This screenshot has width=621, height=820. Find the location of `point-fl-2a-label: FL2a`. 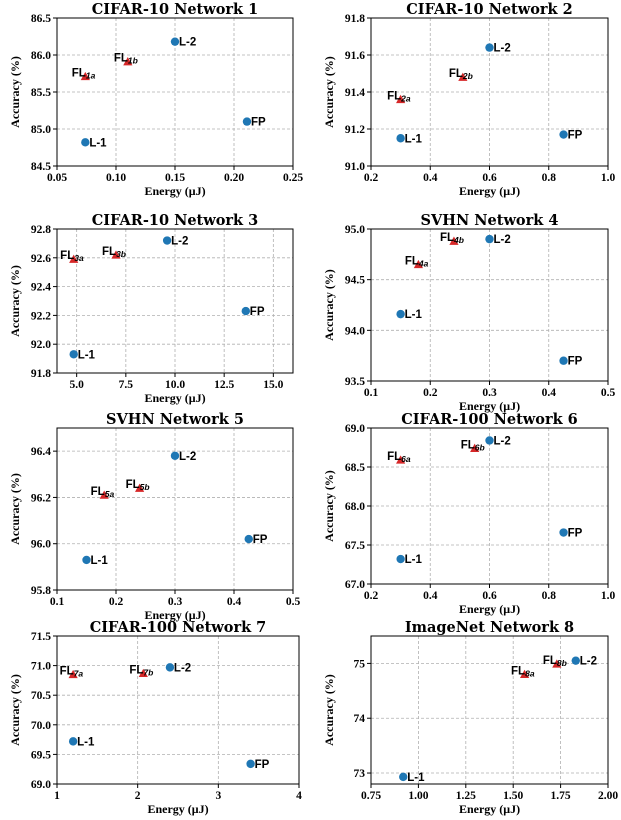

point-fl-2a-label: FL2a is located at coordinates (399, 96).